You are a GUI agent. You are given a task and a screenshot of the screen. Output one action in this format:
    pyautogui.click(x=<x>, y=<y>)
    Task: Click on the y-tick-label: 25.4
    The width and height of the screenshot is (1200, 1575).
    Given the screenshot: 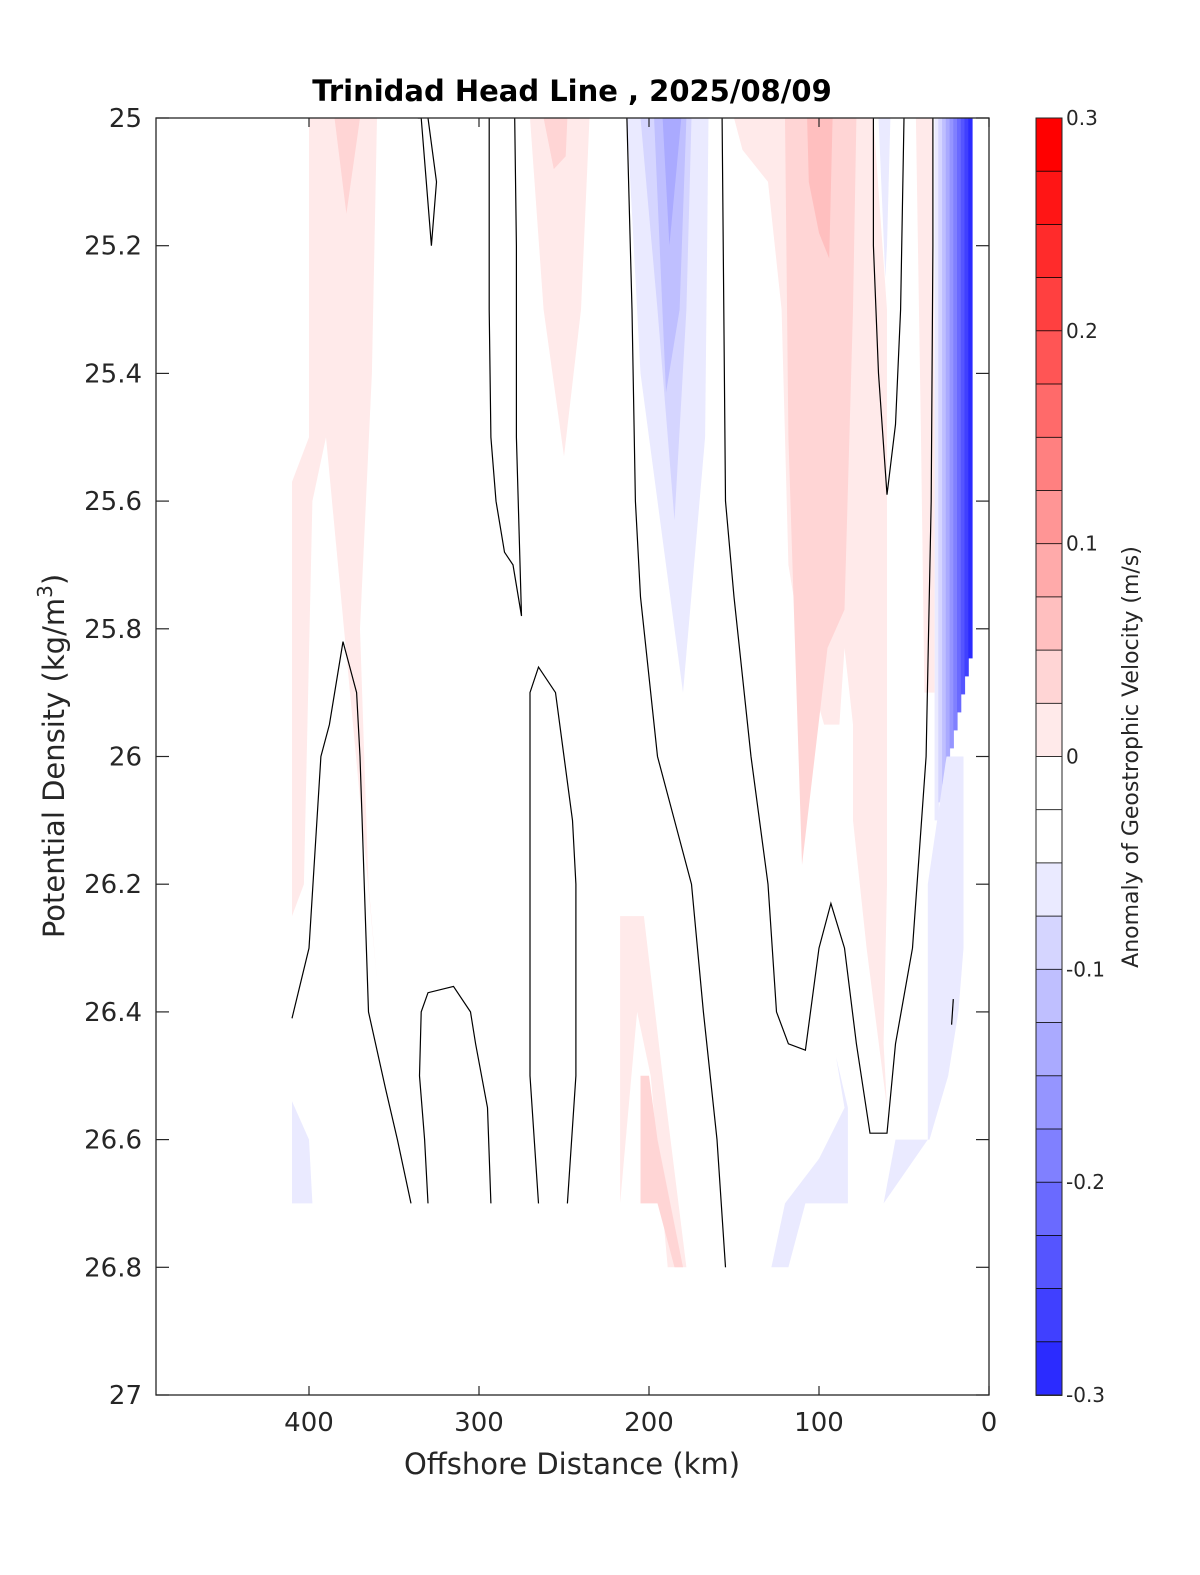 What is the action you would take?
    pyautogui.click(x=113, y=374)
    